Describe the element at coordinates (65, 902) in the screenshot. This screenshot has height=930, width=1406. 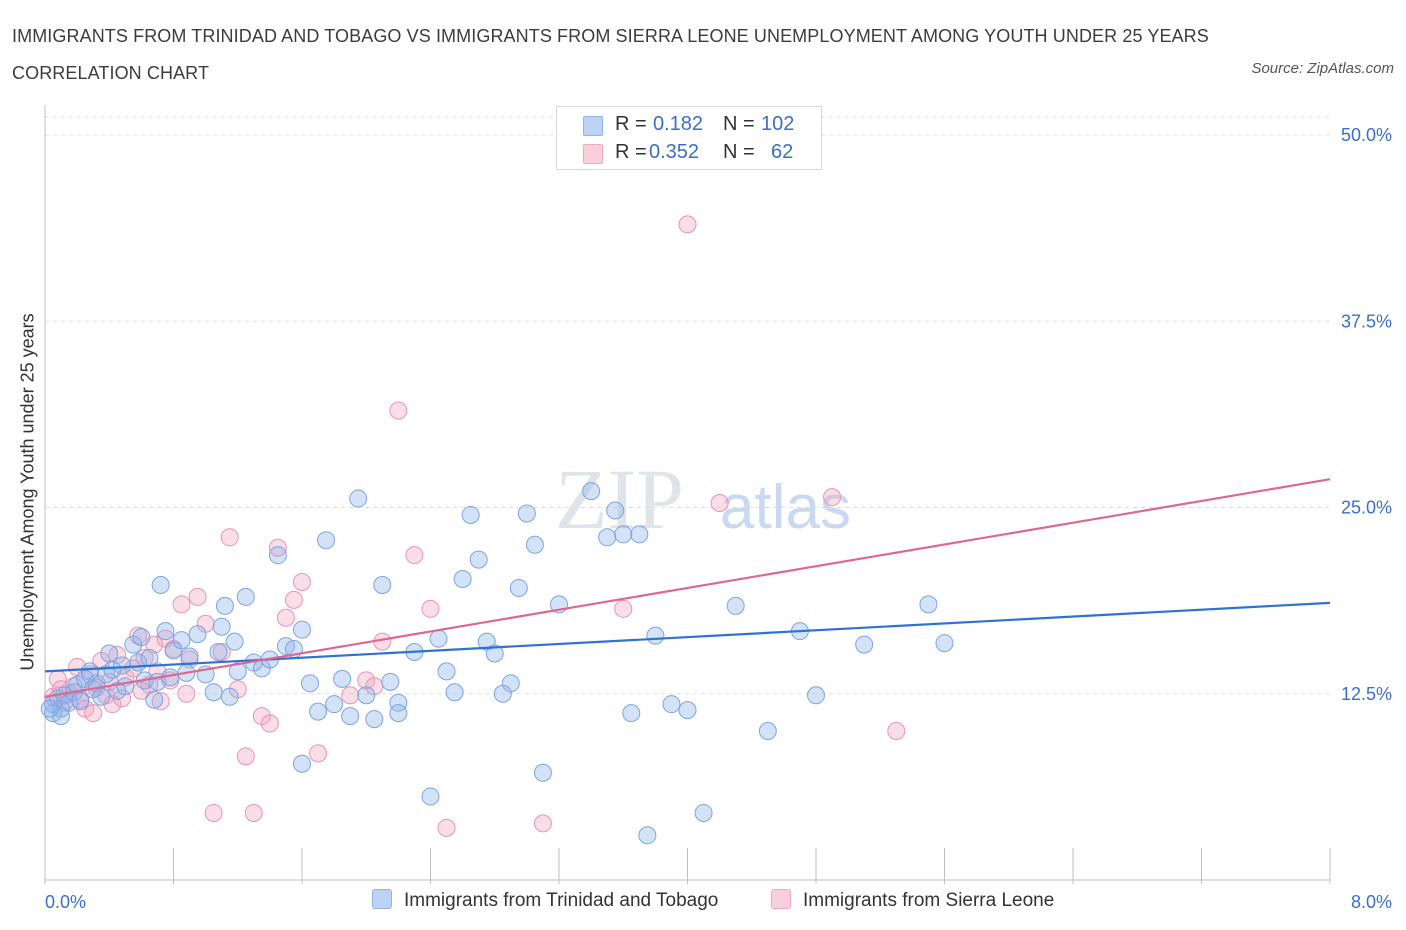
I see `x-tick-label: 0.0%` at that location.